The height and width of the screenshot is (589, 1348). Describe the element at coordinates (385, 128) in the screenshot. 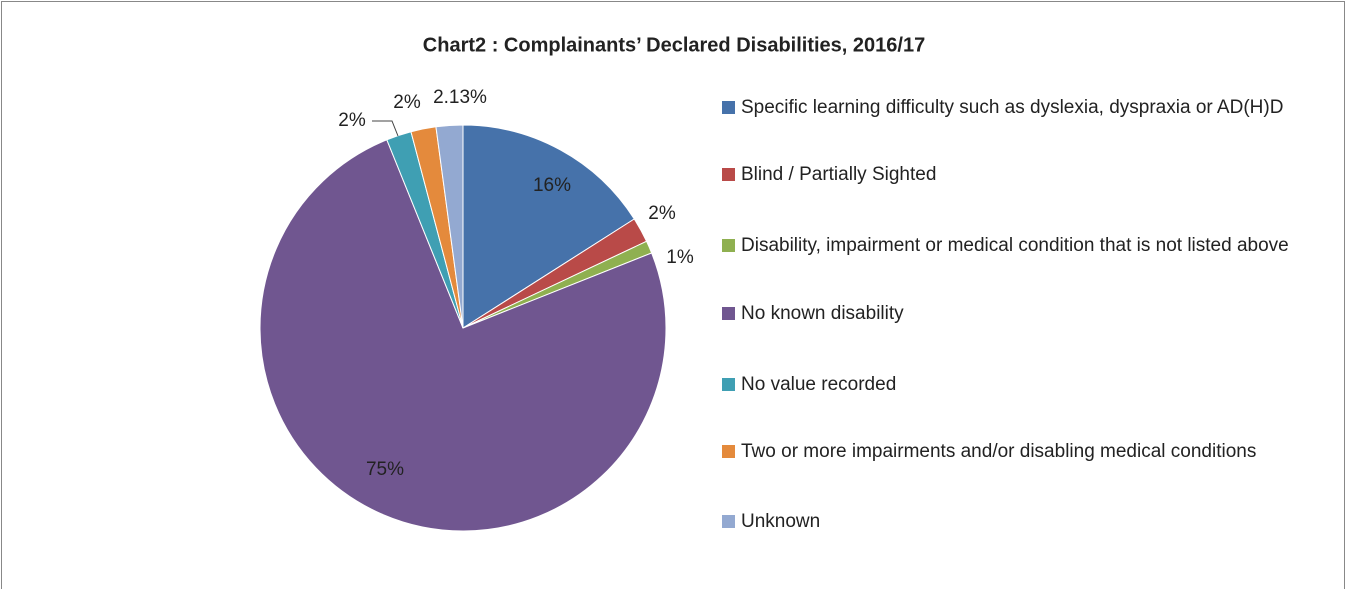

I see `leader-line` at that location.